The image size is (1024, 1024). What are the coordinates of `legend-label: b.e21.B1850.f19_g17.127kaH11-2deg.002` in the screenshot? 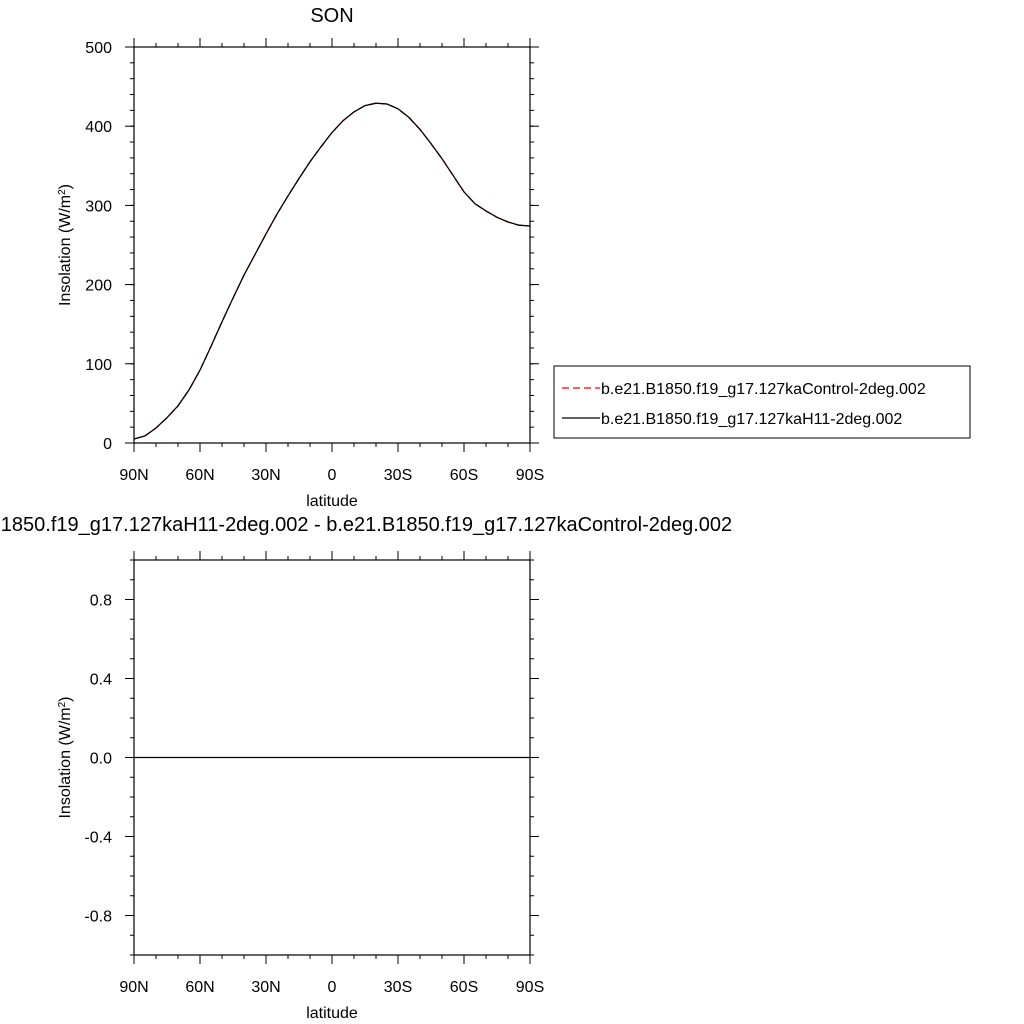 It's located at (751, 419).